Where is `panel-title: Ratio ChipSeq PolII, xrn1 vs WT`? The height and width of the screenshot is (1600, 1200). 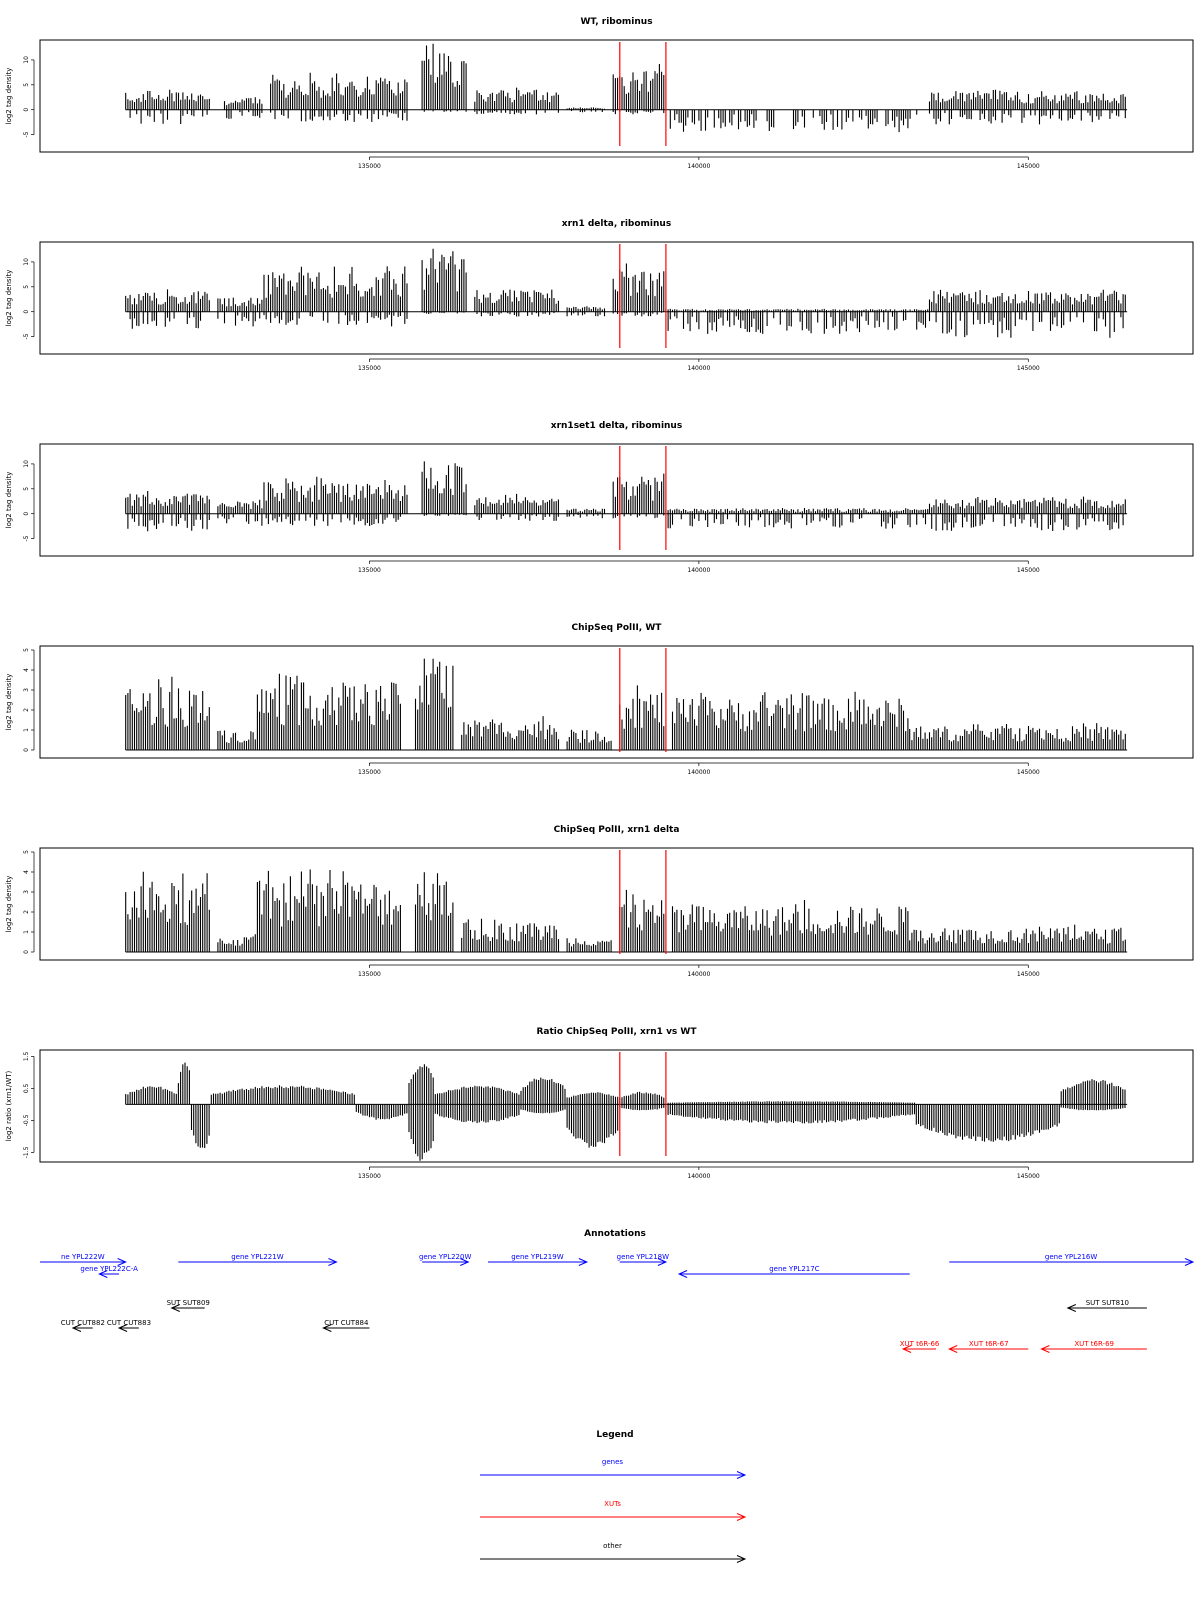
panel-title: Ratio ChipSeq PolII, xrn1 vs WT is located at coordinates (617, 1032).